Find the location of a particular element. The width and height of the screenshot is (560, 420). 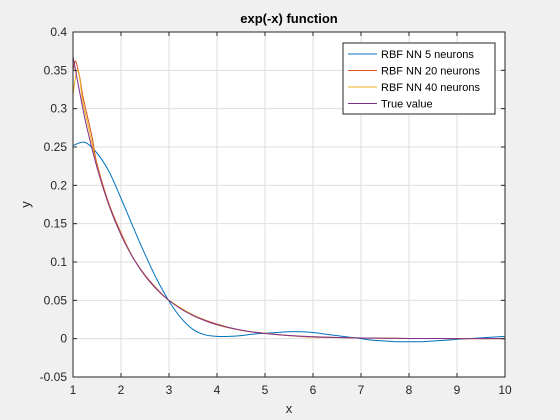

y-tick-label: 0.3 is located at coordinates (58, 109).